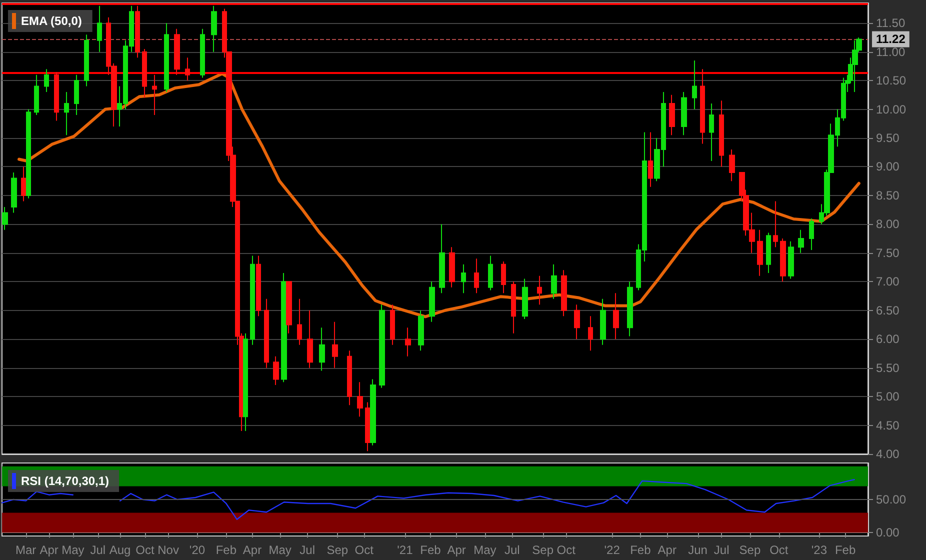 The height and width of the screenshot is (560, 926). What do you see at coordinates (888, 425) in the screenshot?
I see `y-tick-label: 4.50` at bounding box center [888, 425].